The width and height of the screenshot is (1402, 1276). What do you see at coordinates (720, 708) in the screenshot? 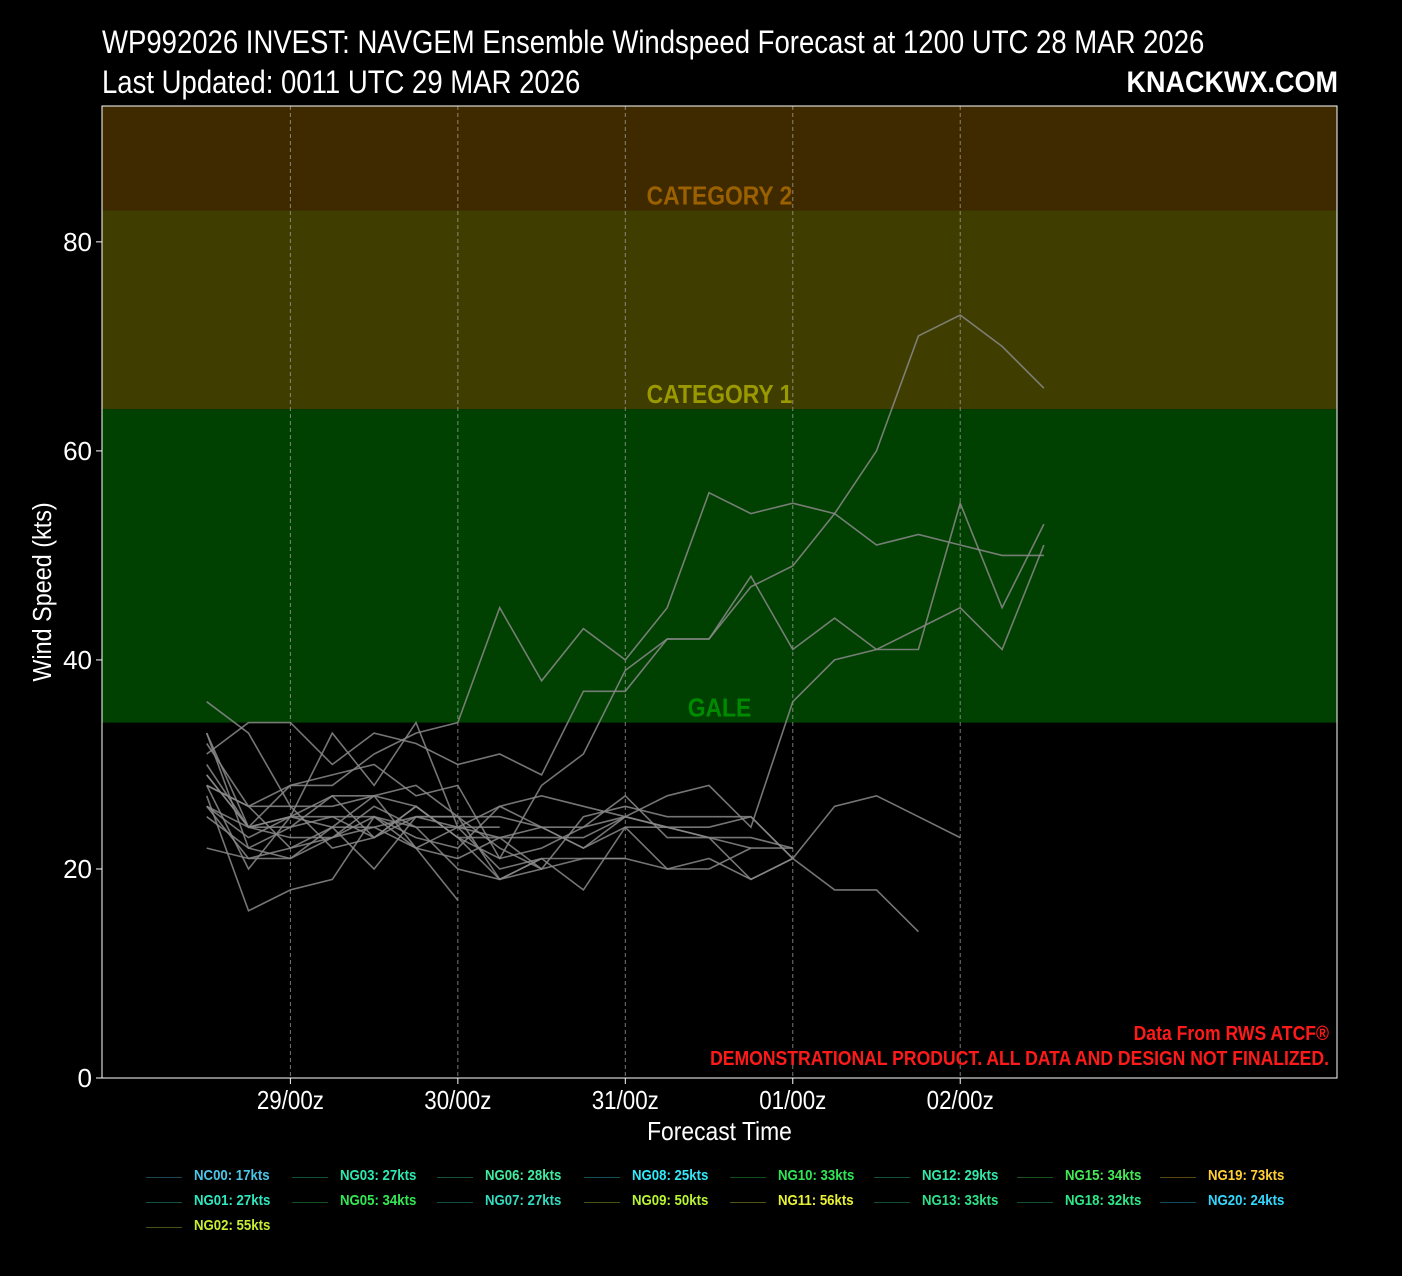
I see `band-label-0: GALE` at bounding box center [720, 708].